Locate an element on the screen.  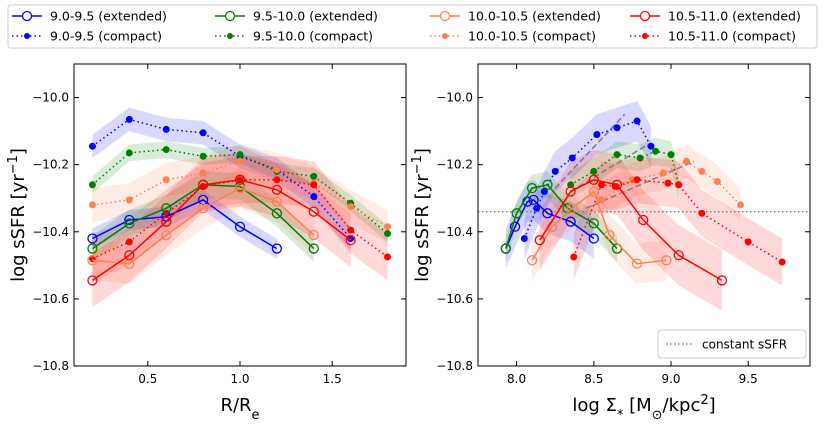
inset-legend-box is located at coordinates (732, 344).